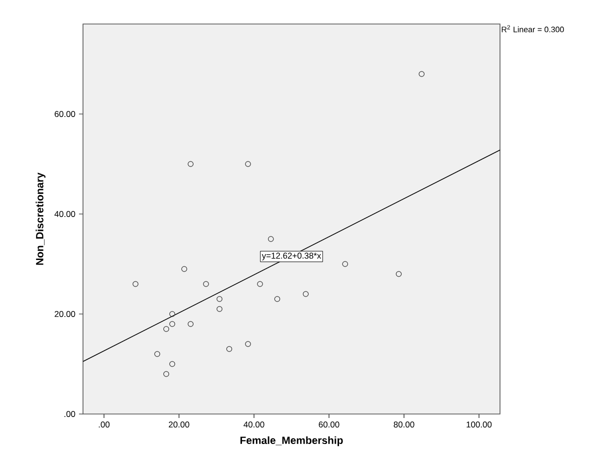 The width and height of the screenshot is (605, 468). What do you see at coordinates (65, 114) in the screenshot?
I see `y-tick-label: 60.00` at bounding box center [65, 114].